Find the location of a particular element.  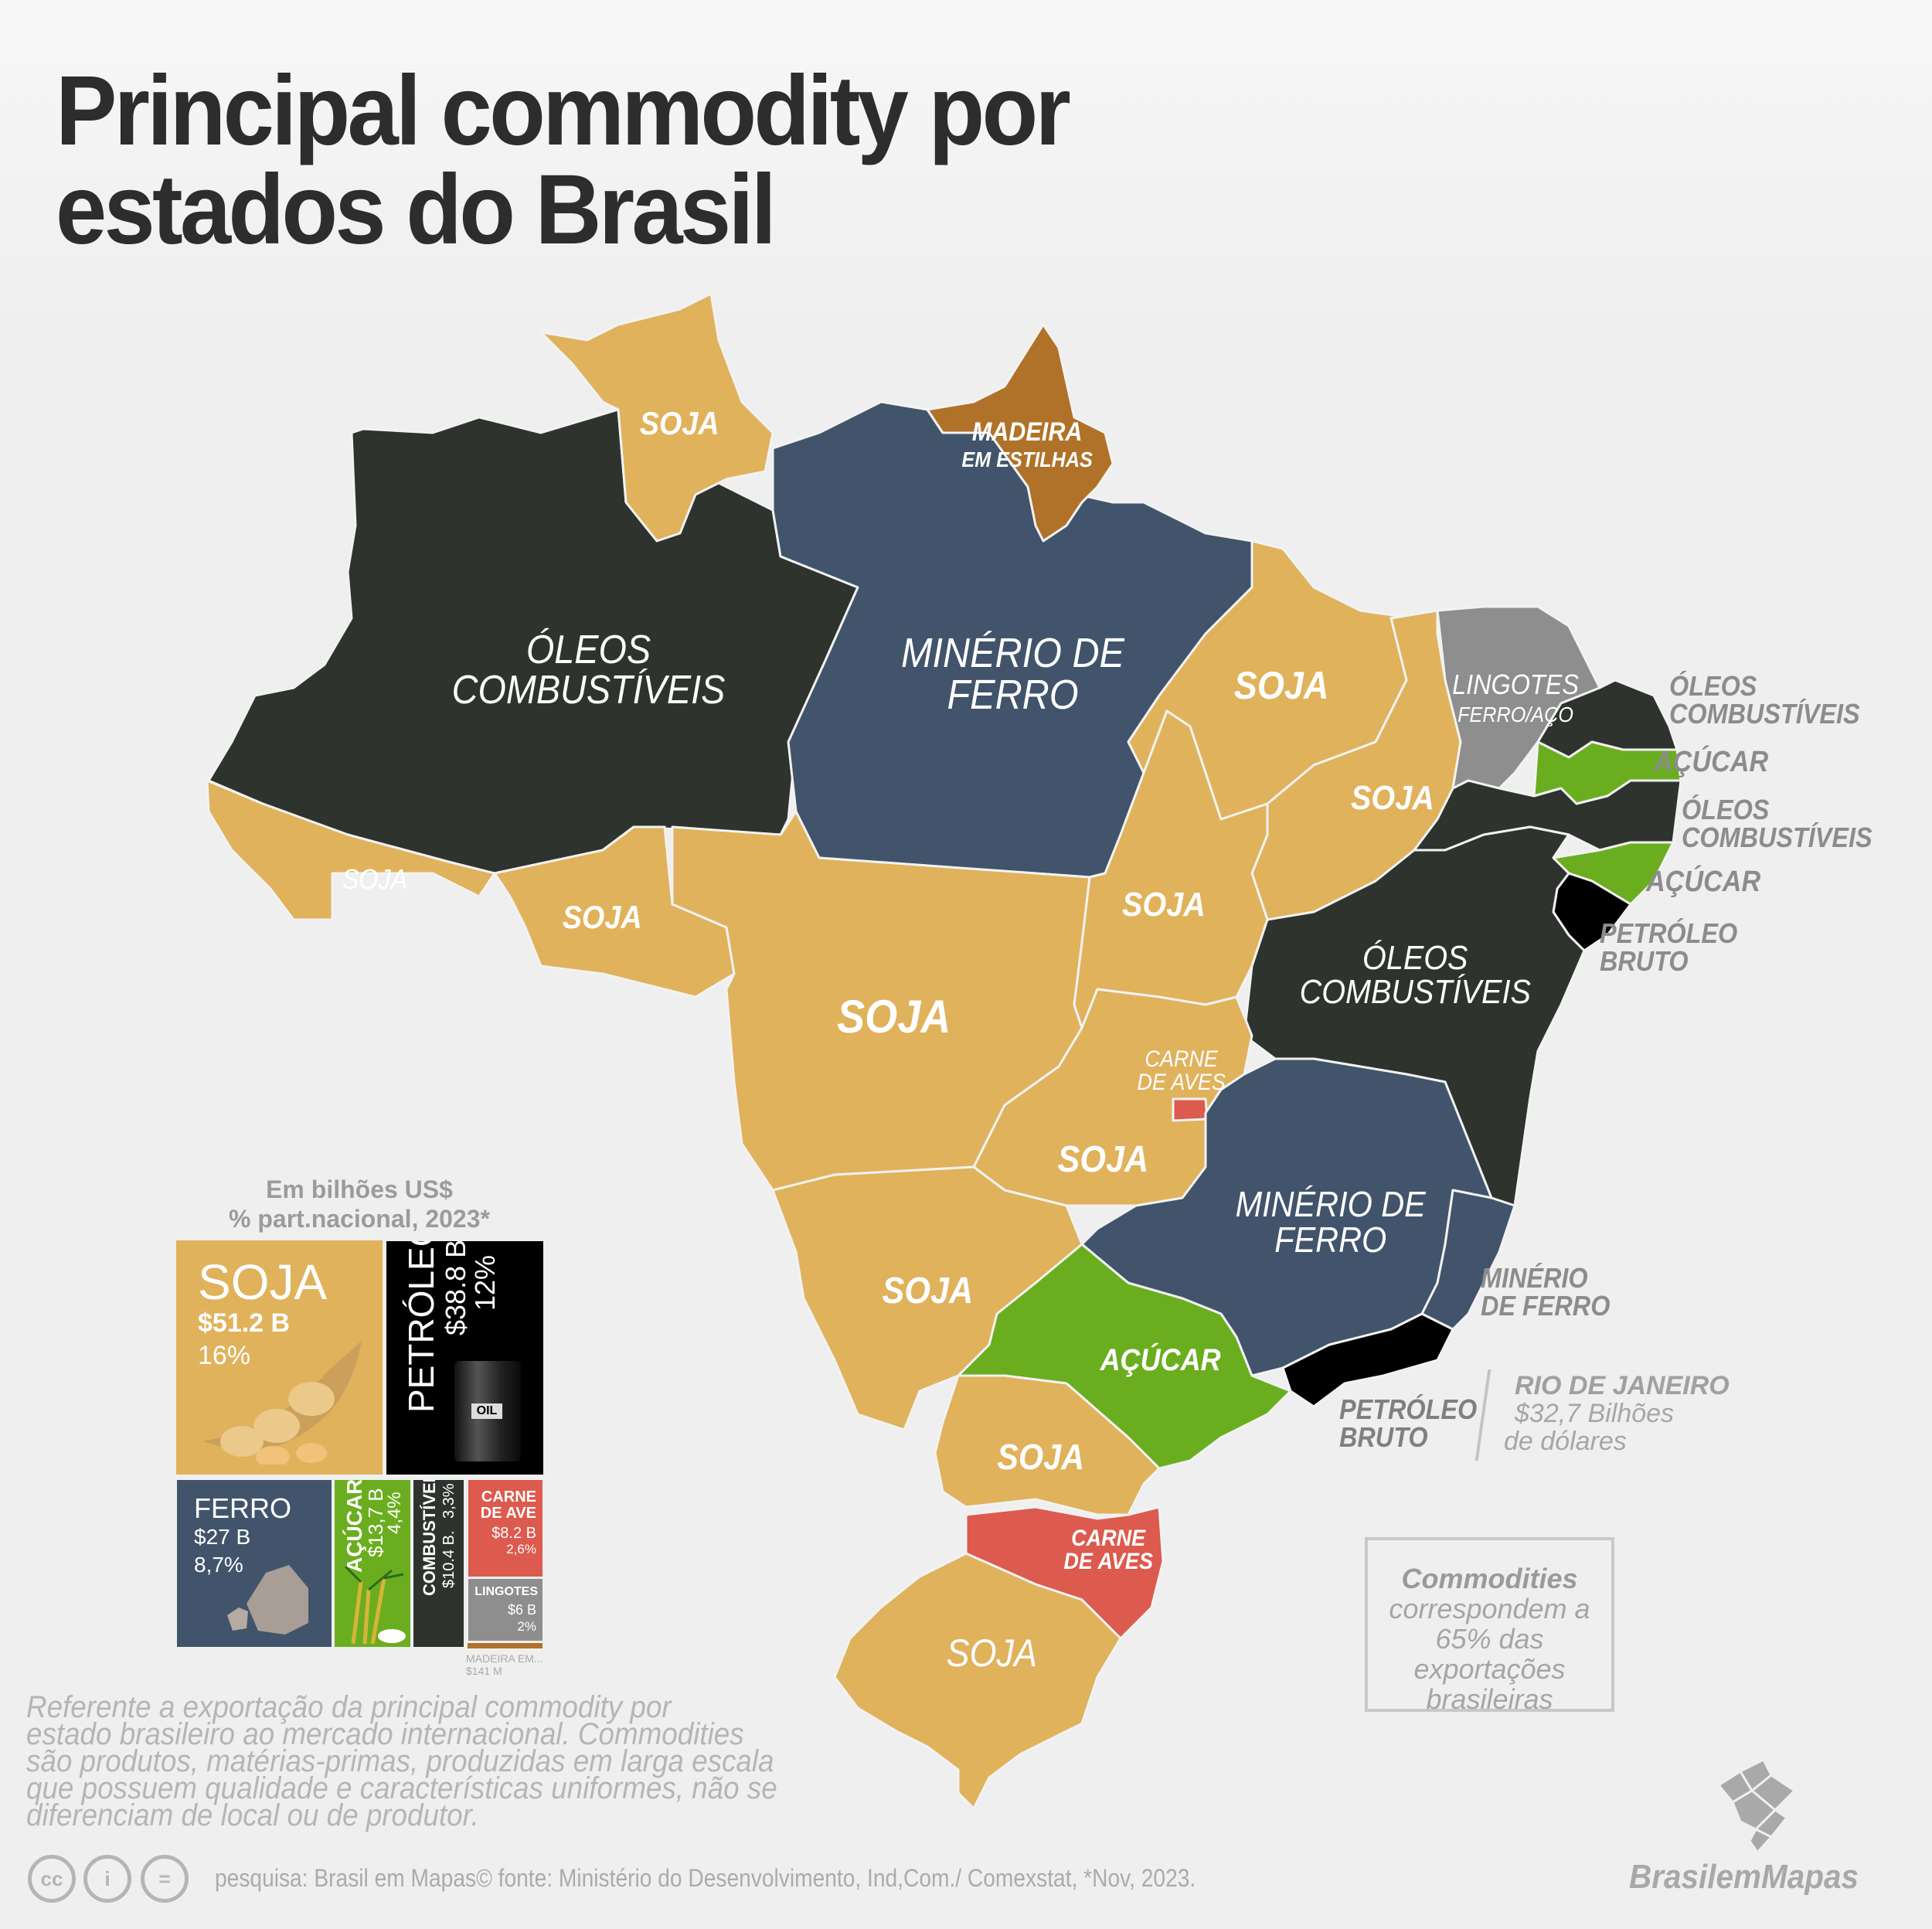

label-ro: SOJA is located at coordinates (602, 917).